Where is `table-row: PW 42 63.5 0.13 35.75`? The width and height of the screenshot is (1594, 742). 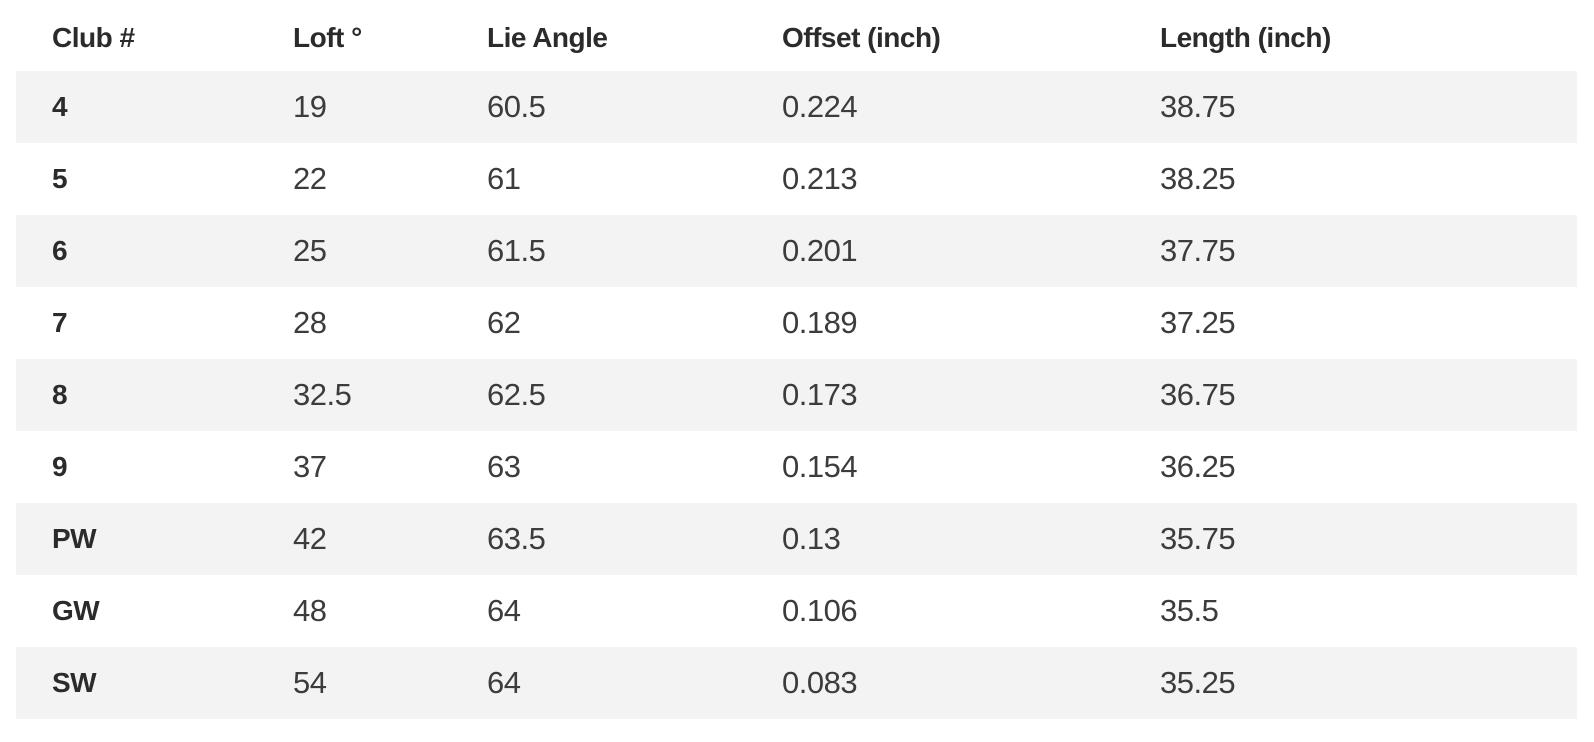 table-row: PW 42 63.5 0.13 35.75 is located at coordinates (796, 539).